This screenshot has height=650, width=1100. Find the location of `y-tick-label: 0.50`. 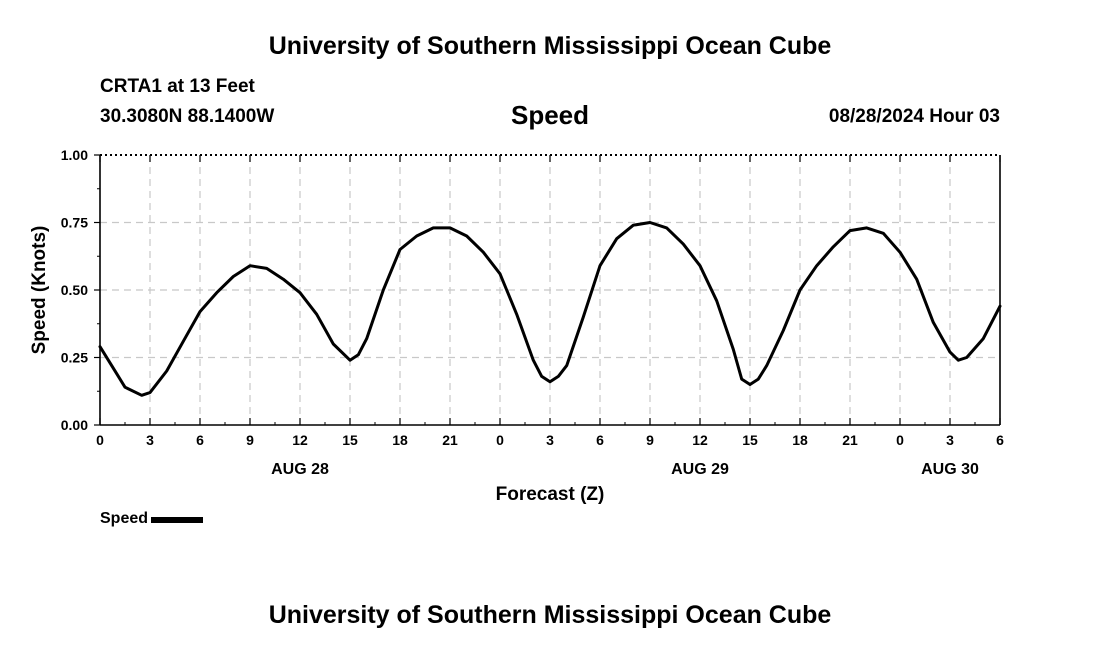

y-tick-label: 0.50 is located at coordinates (74, 290).